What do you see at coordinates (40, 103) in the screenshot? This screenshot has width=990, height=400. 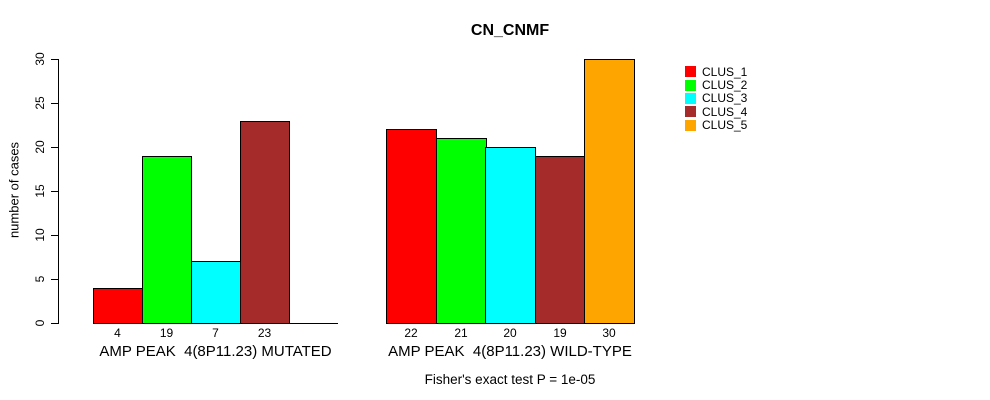 I see `y-axis-tick-label: 25` at bounding box center [40, 103].